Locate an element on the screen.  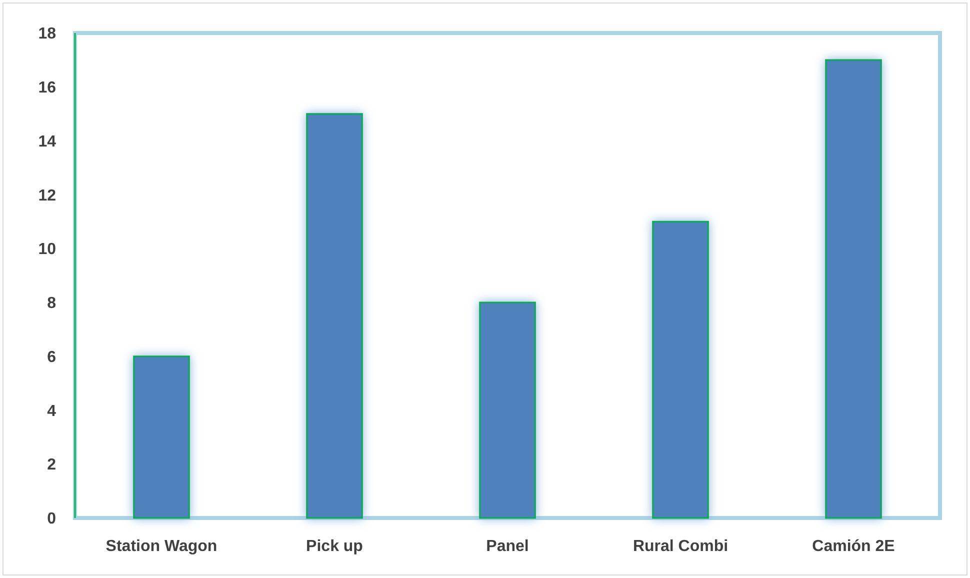
x-tick-label: Camión 2E is located at coordinates (854, 546).